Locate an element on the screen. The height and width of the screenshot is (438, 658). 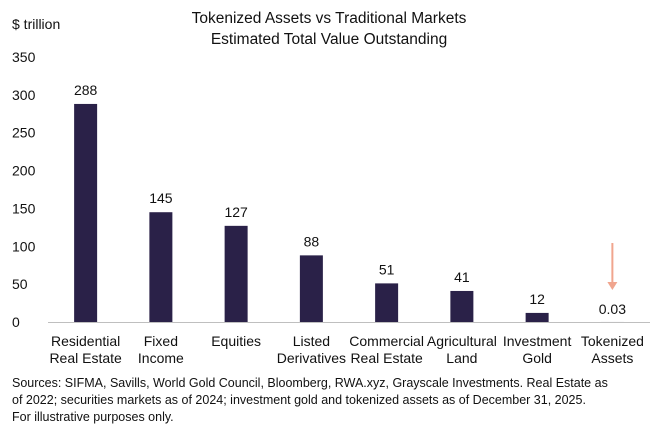
x-tick-label: Commercial is located at coordinates (386, 341).